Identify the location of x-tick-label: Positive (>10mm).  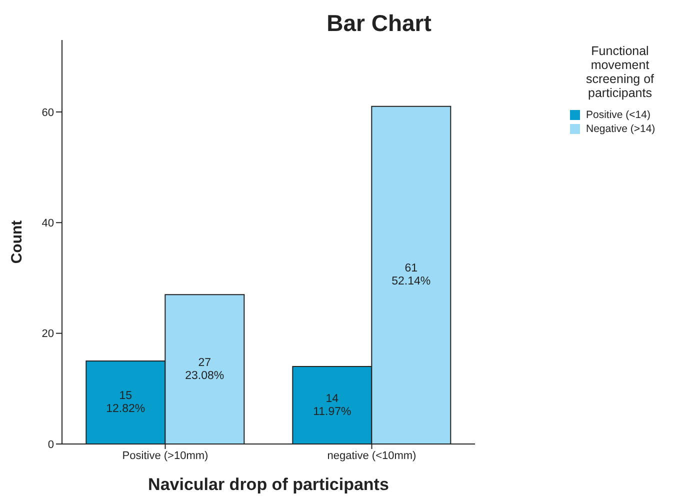
(165, 456).